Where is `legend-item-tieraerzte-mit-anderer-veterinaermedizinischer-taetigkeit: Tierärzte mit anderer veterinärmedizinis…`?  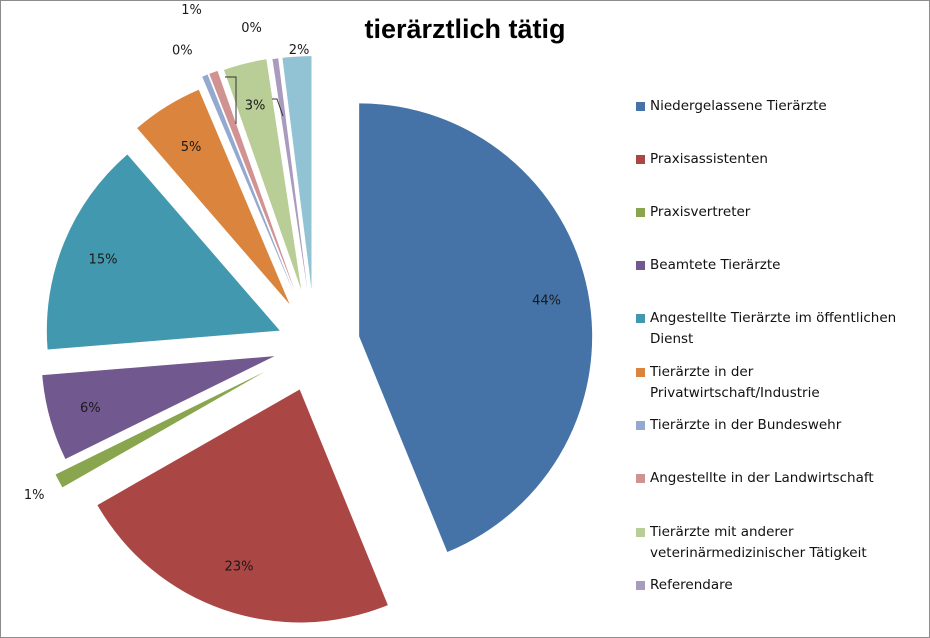 legend-item-tieraerzte-mit-anderer-veterinaermedizinischer-taetigkeit: Tierärzte mit anderer veterinärmedizinis… is located at coordinates (781, 543).